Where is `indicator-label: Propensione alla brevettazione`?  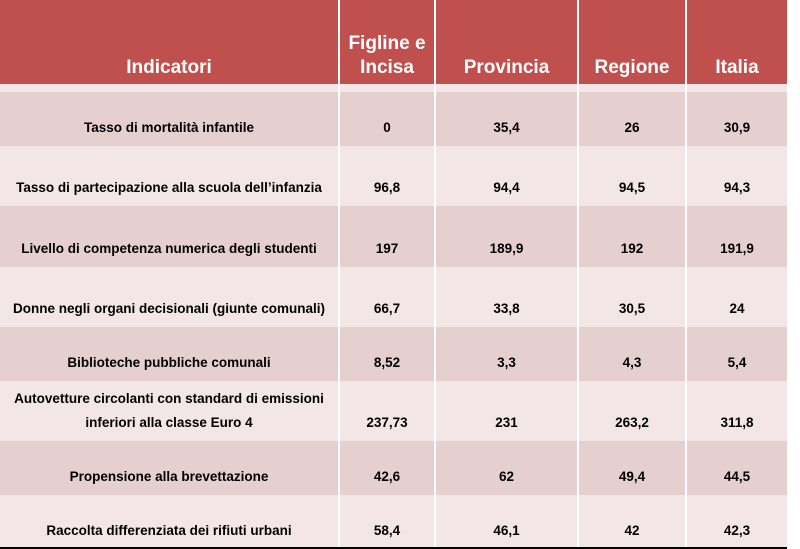 indicator-label: Propensione alla brevettazione is located at coordinates (170, 467).